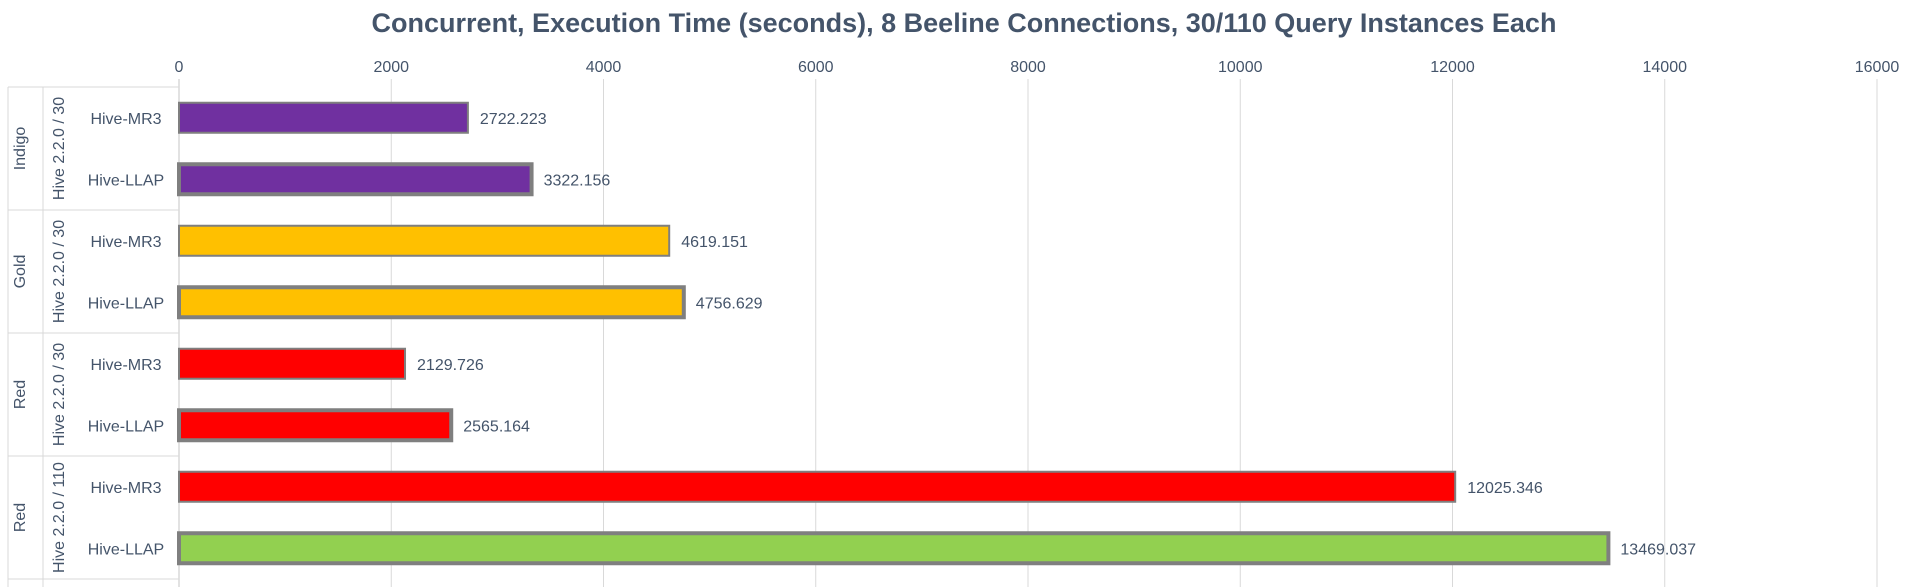 The height and width of the screenshot is (587, 1918). I want to click on x-tick-label: 8000, so click(1028, 67).